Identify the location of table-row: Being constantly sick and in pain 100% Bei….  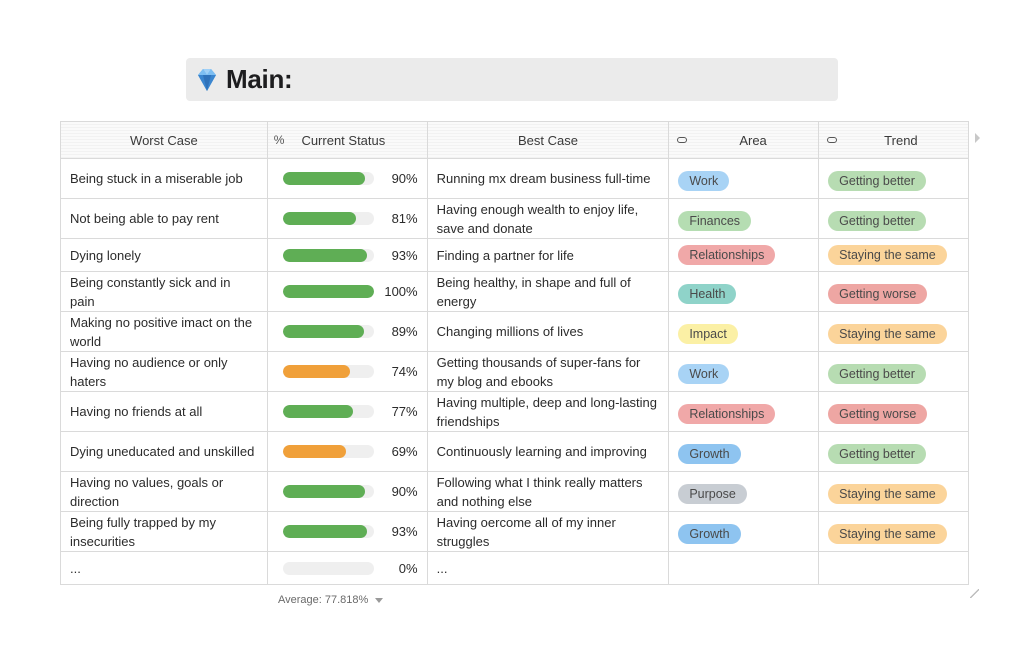
(515, 292).